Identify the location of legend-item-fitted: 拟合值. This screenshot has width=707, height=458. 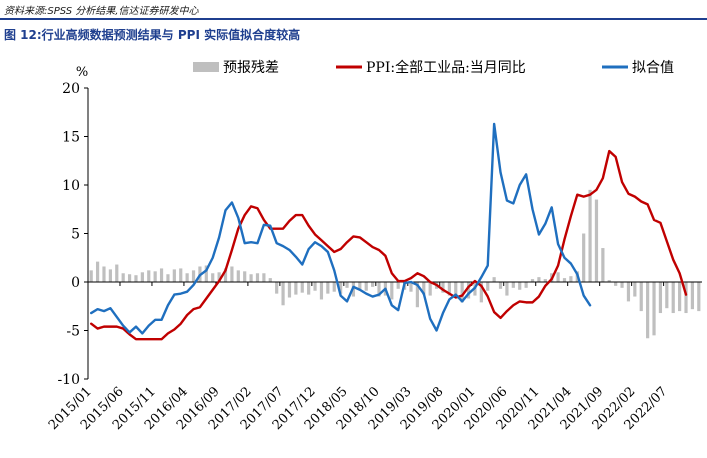
(638, 68).